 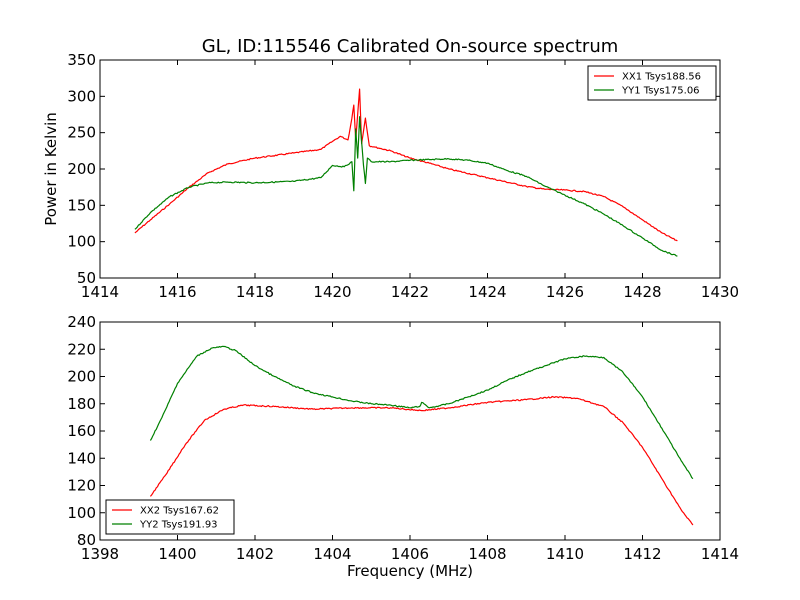 I want to click on x-tick-label: 1422, so click(x=410, y=292).